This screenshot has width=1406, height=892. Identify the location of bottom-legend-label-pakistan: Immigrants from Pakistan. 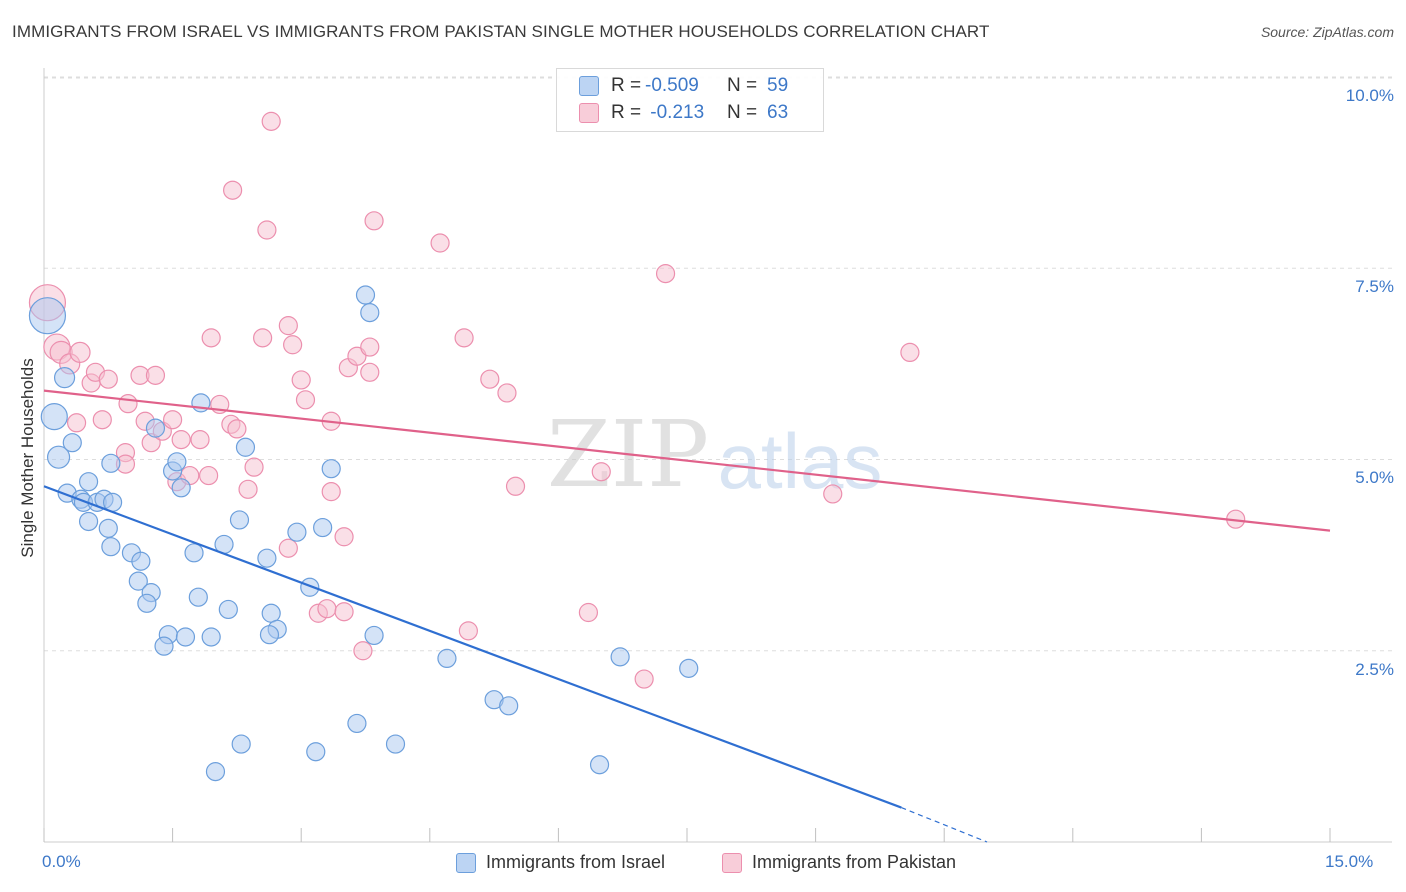
(854, 862).